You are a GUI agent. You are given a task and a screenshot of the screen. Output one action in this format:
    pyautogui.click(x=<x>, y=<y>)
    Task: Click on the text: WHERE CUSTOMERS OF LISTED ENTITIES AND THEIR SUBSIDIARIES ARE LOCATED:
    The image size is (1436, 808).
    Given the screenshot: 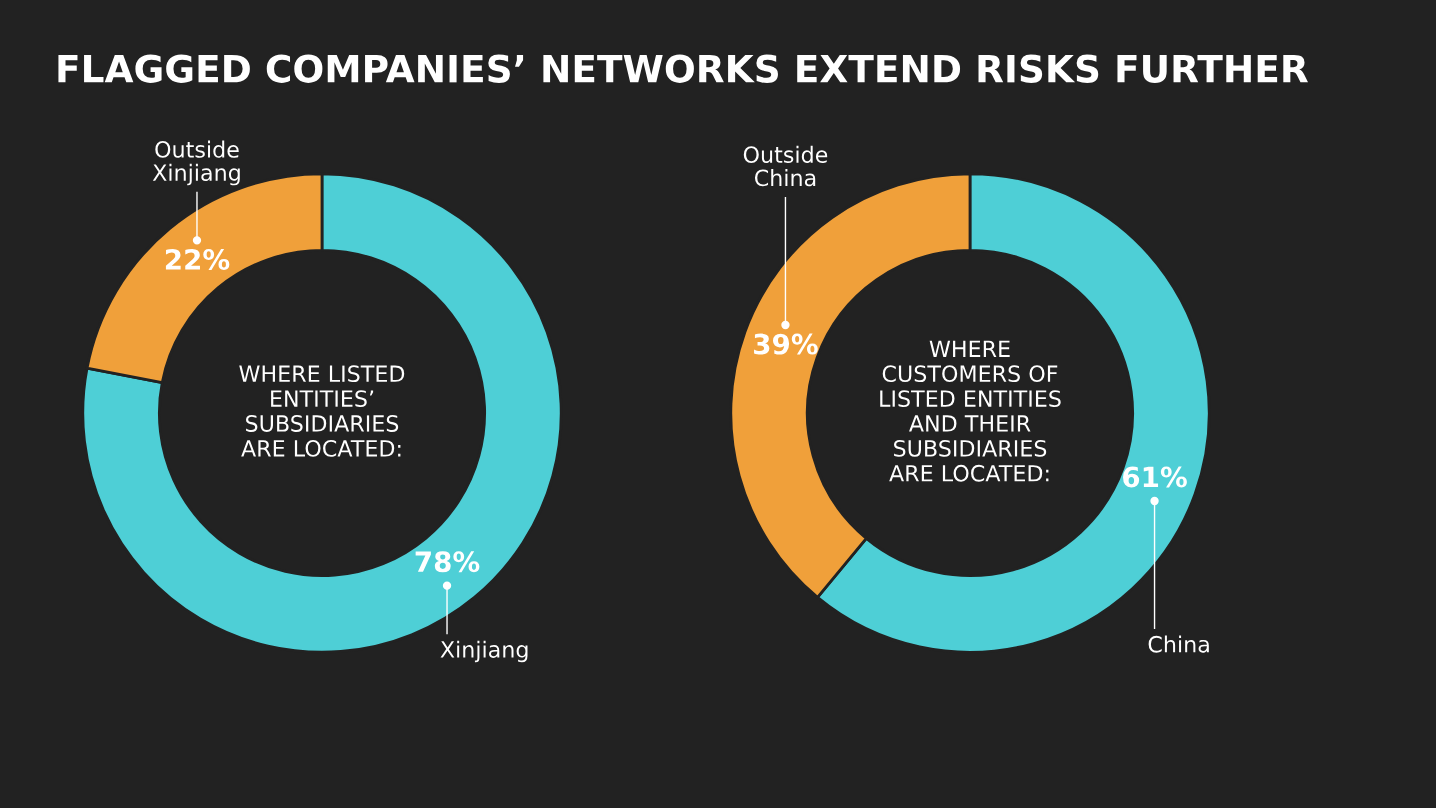 What is the action you would take?
    pyautogui.click(x=970, y=411)
    